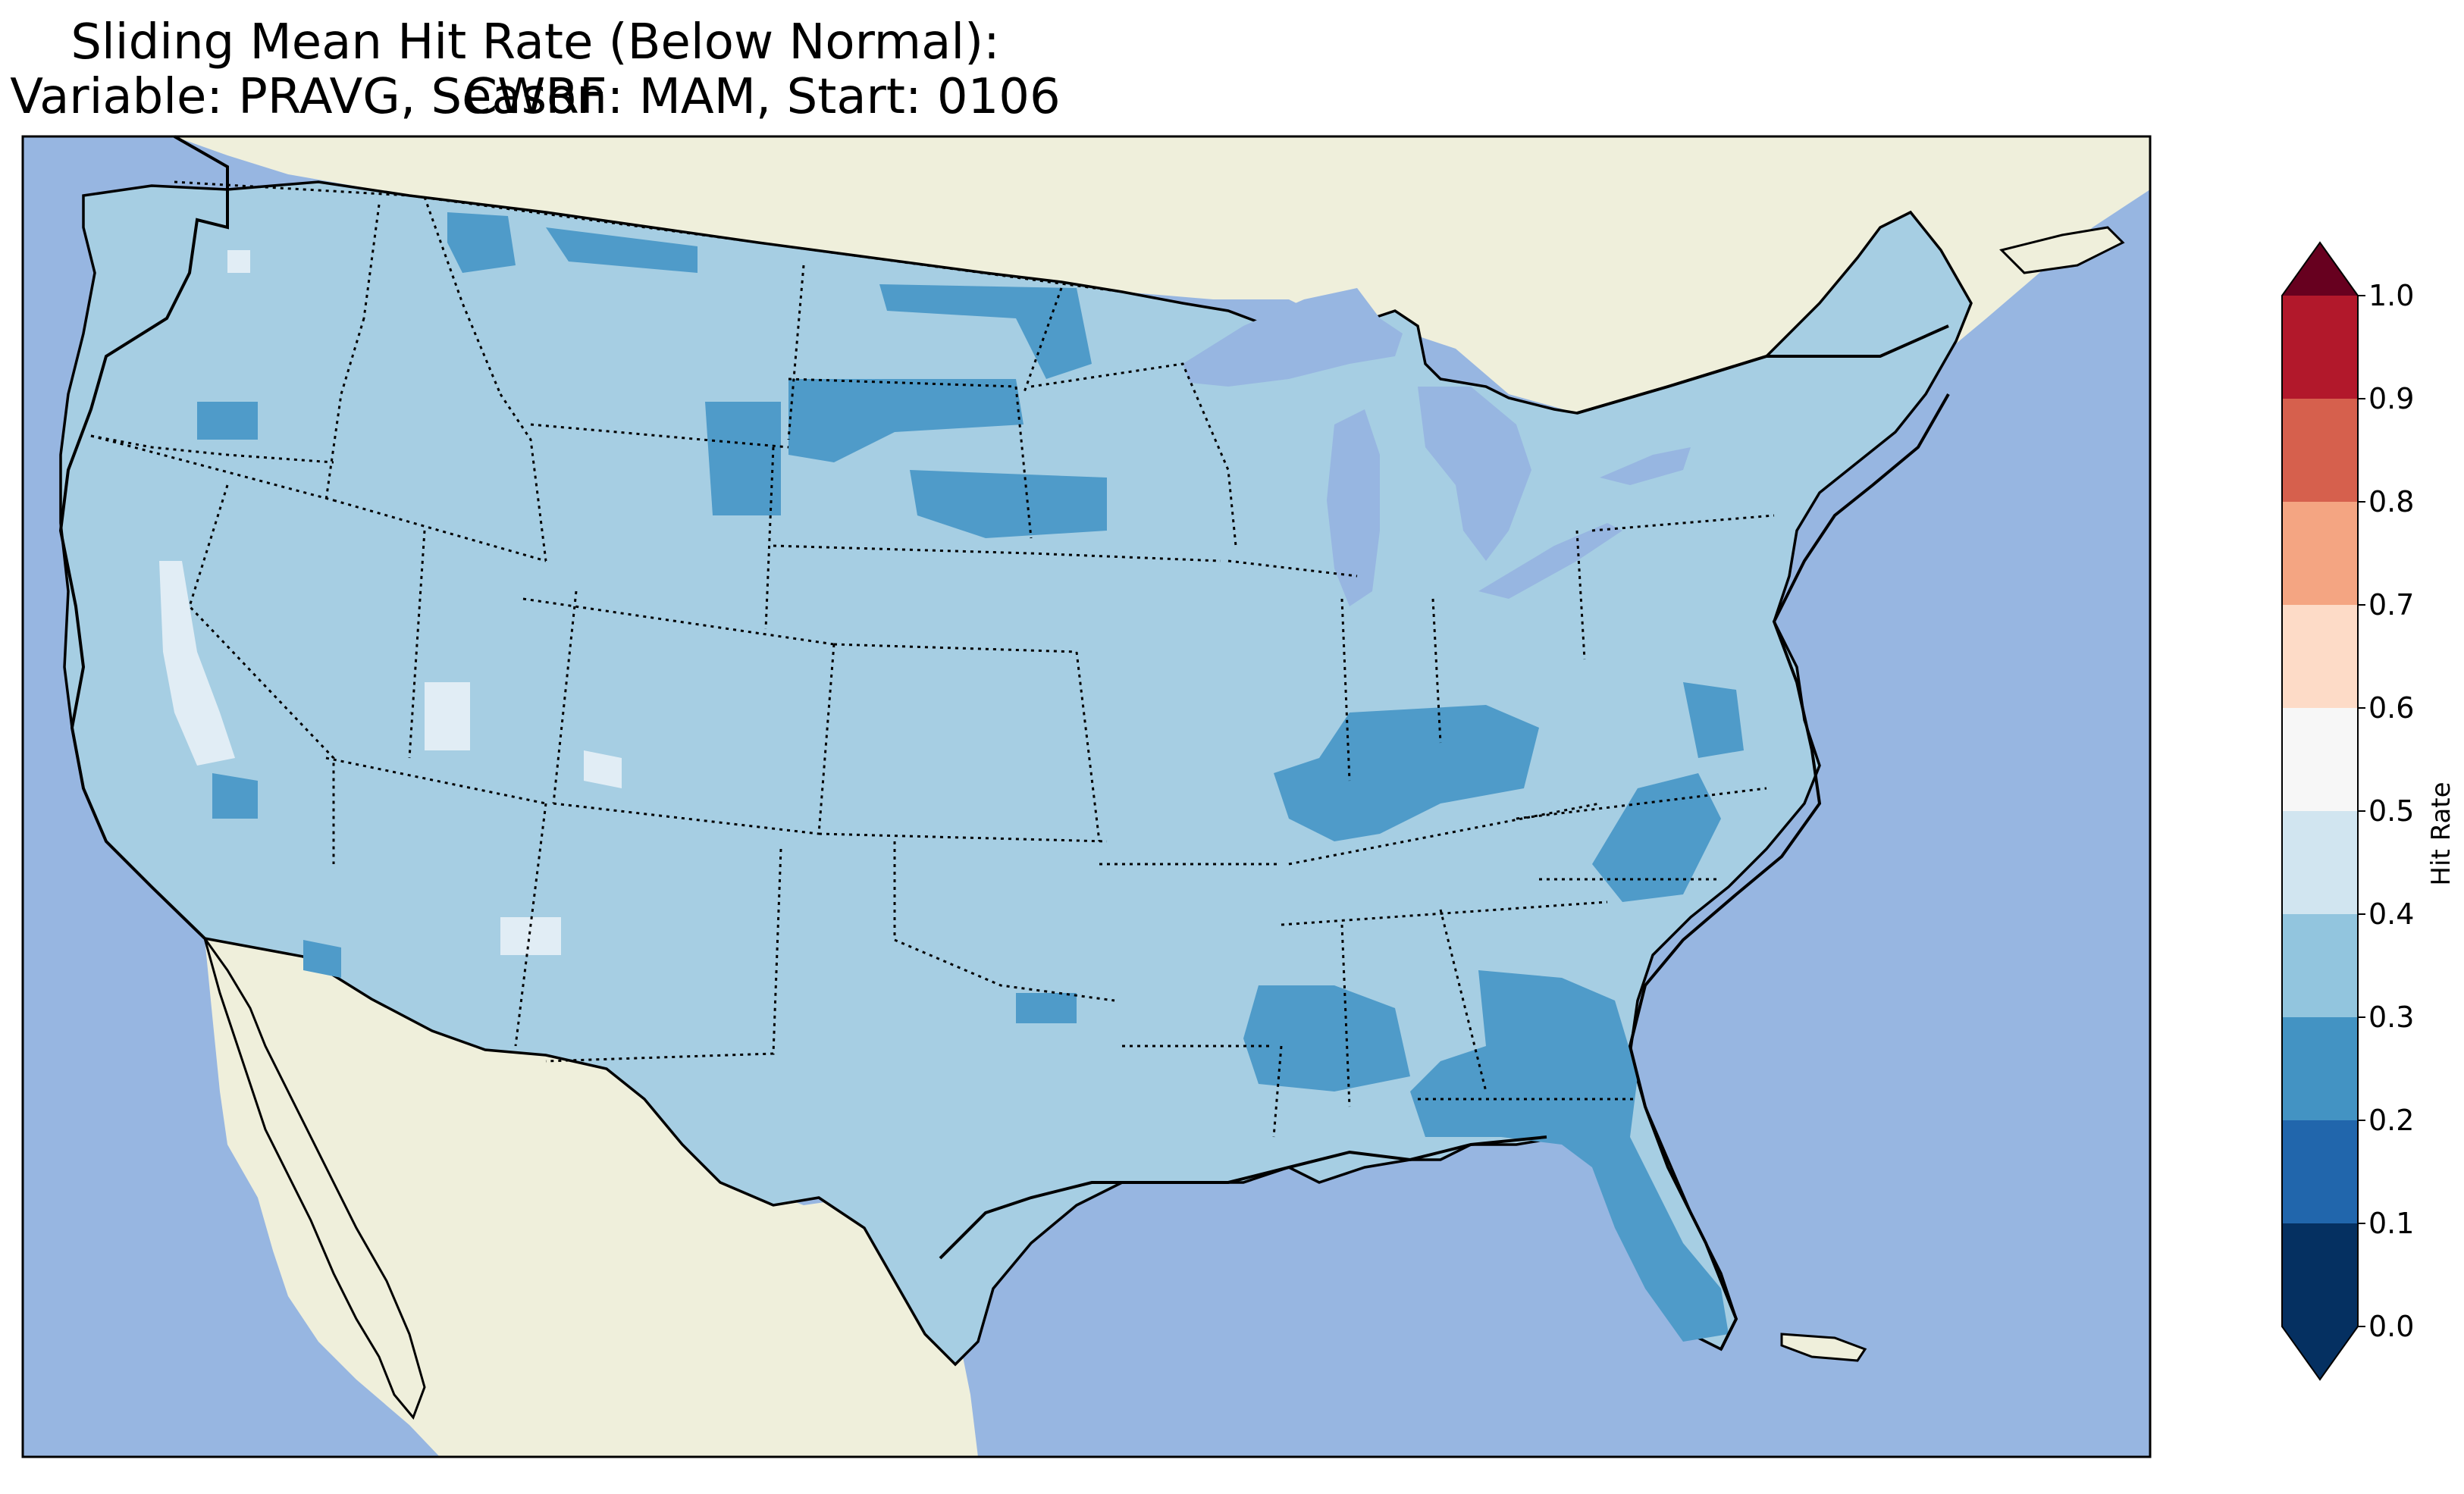 This screenshot has height=1494, width=2464. I want to click on border-ca-nv, so click(261, 674).